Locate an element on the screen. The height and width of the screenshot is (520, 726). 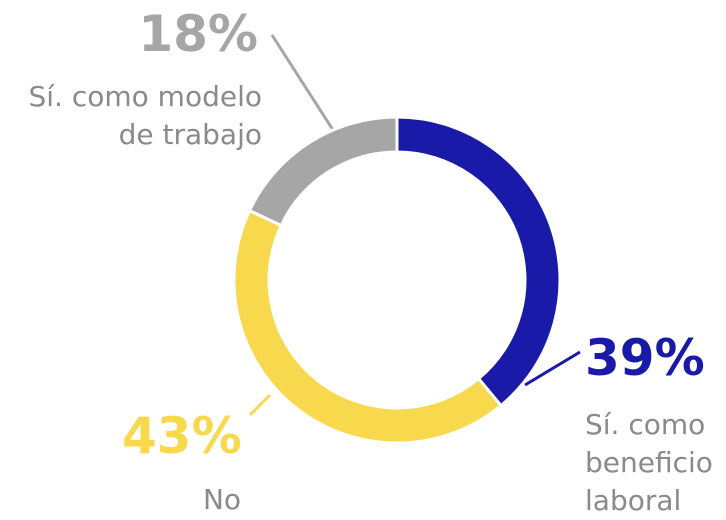
category-label: Sí. como modelo de trabajo is located at coordinates (145, 115).